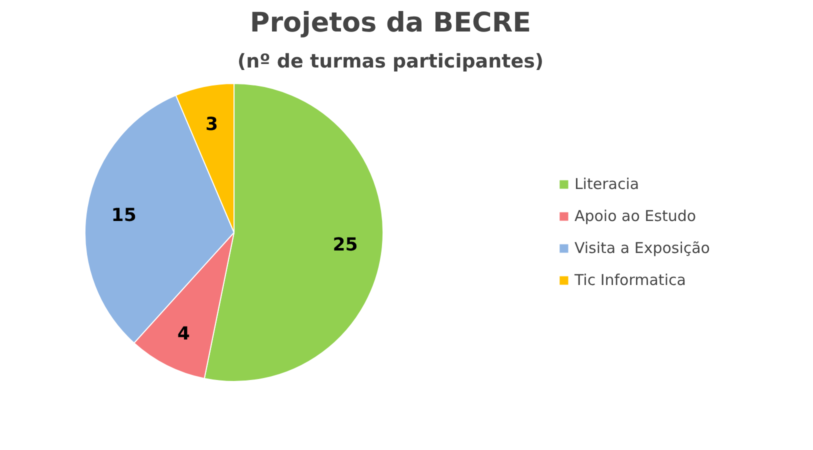 The height and width of the screenshot is (450, 813). Describe the element at coordinates (630, 280) in the screenshot. I see `legend-label: Tic Informatica` at that location.